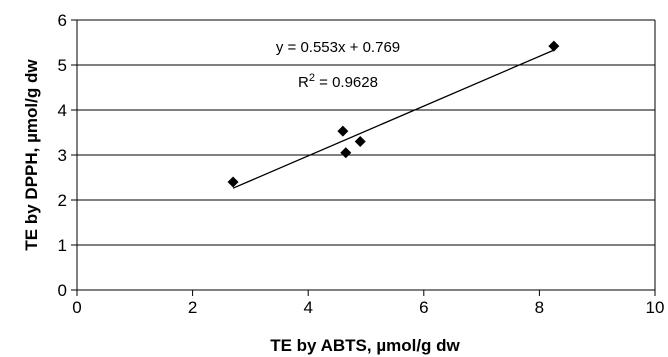 This screenshot has width=668, height=357. Describe the element at coordinates (312, 78) in the screenshot. I see `r-squared-superscript: 2` at that location.